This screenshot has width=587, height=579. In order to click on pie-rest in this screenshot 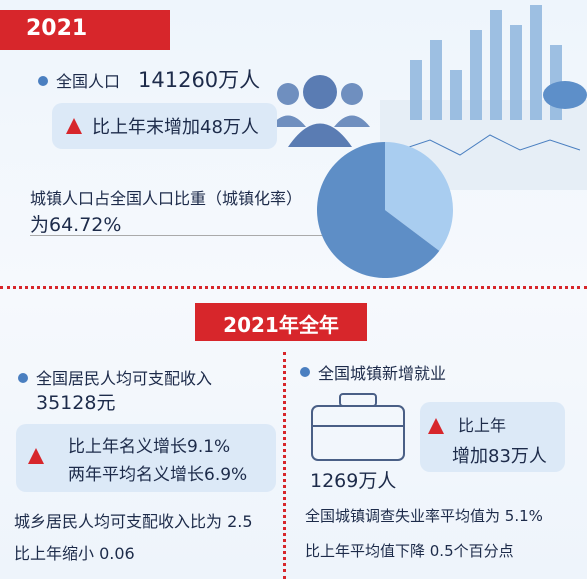, I will do `click(419, 196)`.